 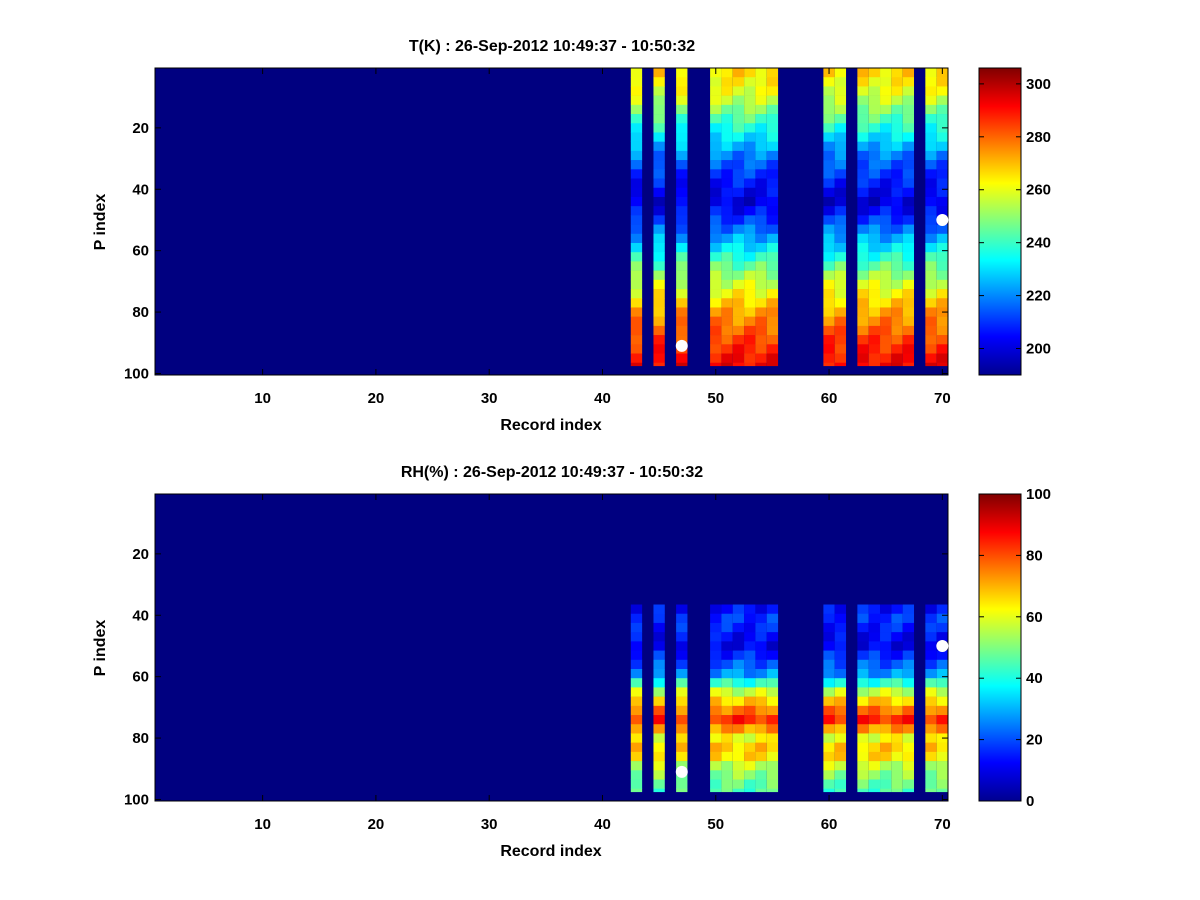 What do you see at coordinates (1034, 740) in the screenshot?
I see `humidity-colorbar-tick-label: 20` at bounding box center [1034, 740].